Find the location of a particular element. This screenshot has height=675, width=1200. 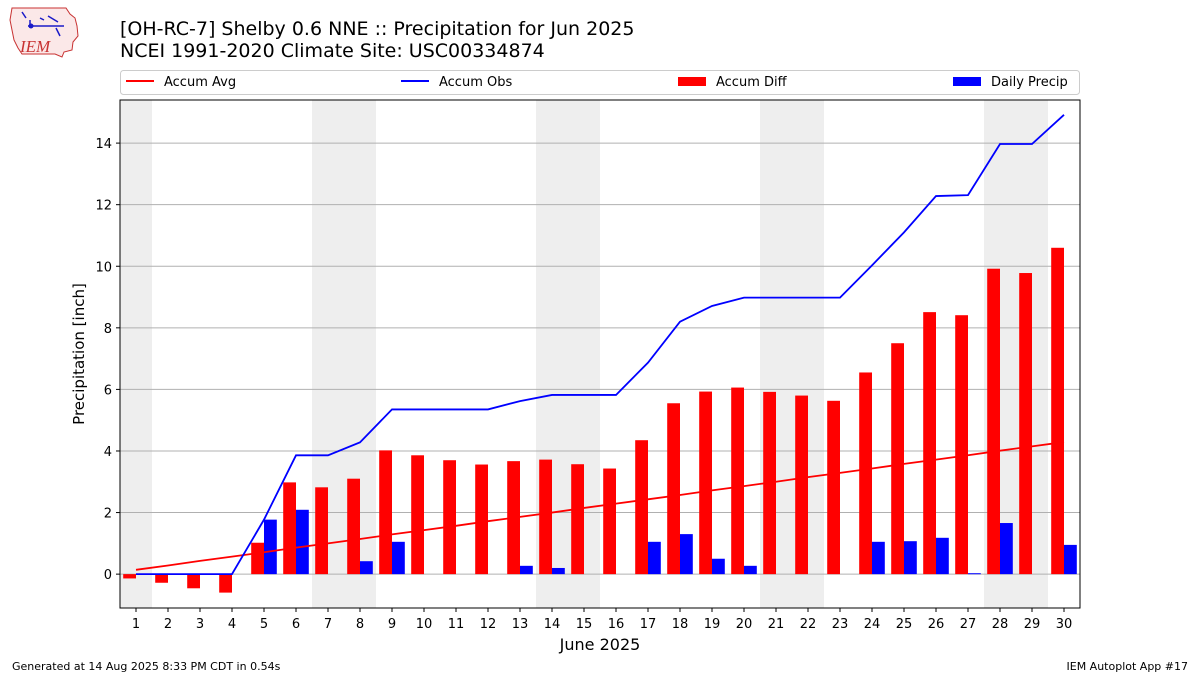

x-tick-label: 2 is located at coordinates (168, 624).